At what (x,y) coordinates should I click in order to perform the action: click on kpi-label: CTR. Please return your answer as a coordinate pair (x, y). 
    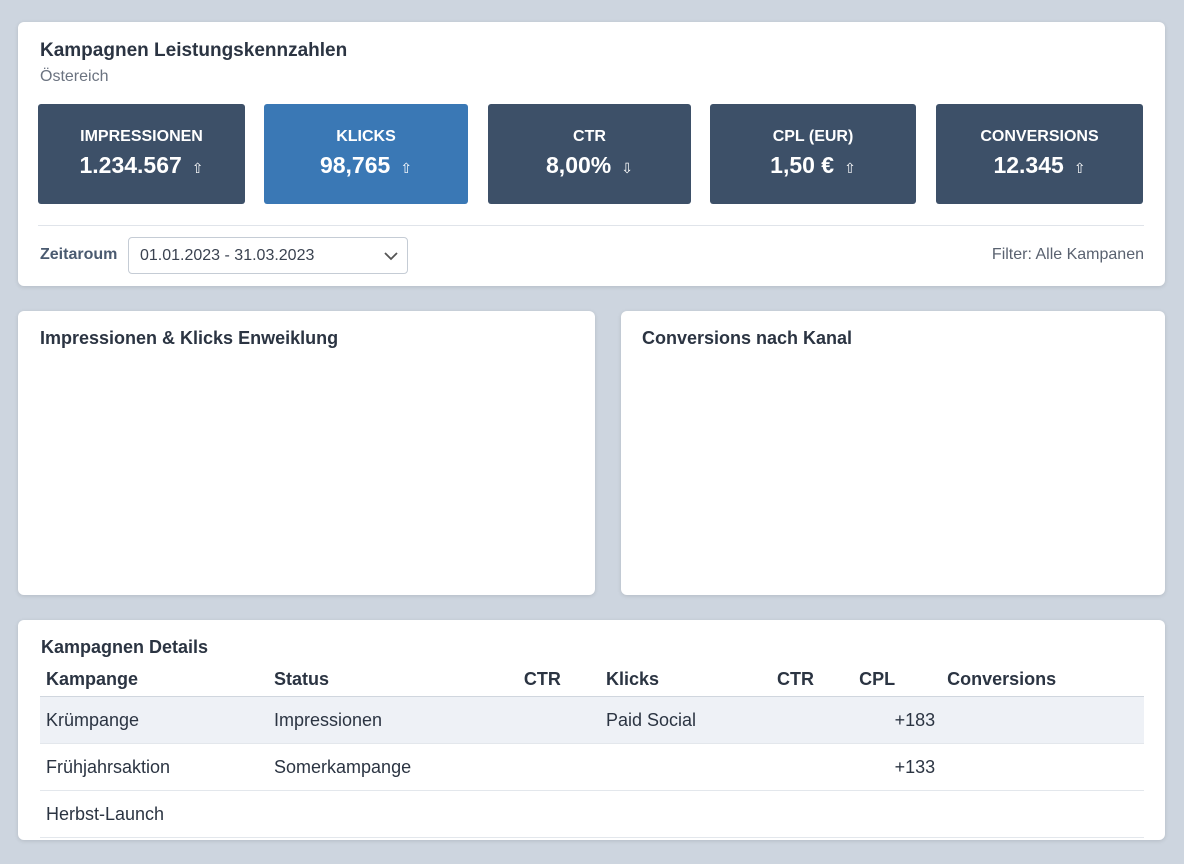
    Looking at the image, I should click on (589, 136).